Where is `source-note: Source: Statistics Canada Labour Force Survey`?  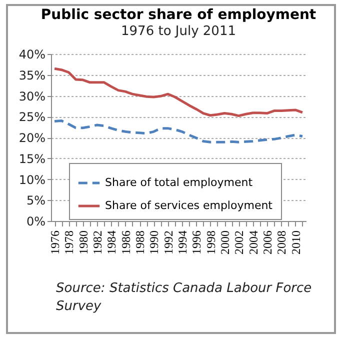
source-note: Source: Statistics Canada Labour Force Survey is located at coordinates (184, 298).